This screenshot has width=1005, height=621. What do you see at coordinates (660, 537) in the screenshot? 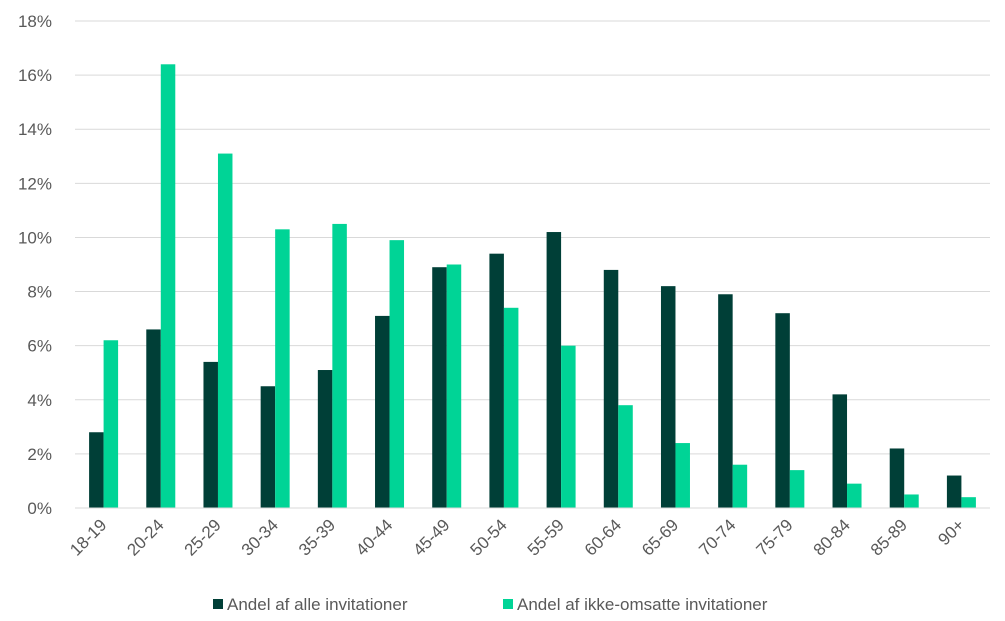
I see `x-tick-label: 65-69` at bounding box center [660, 537].